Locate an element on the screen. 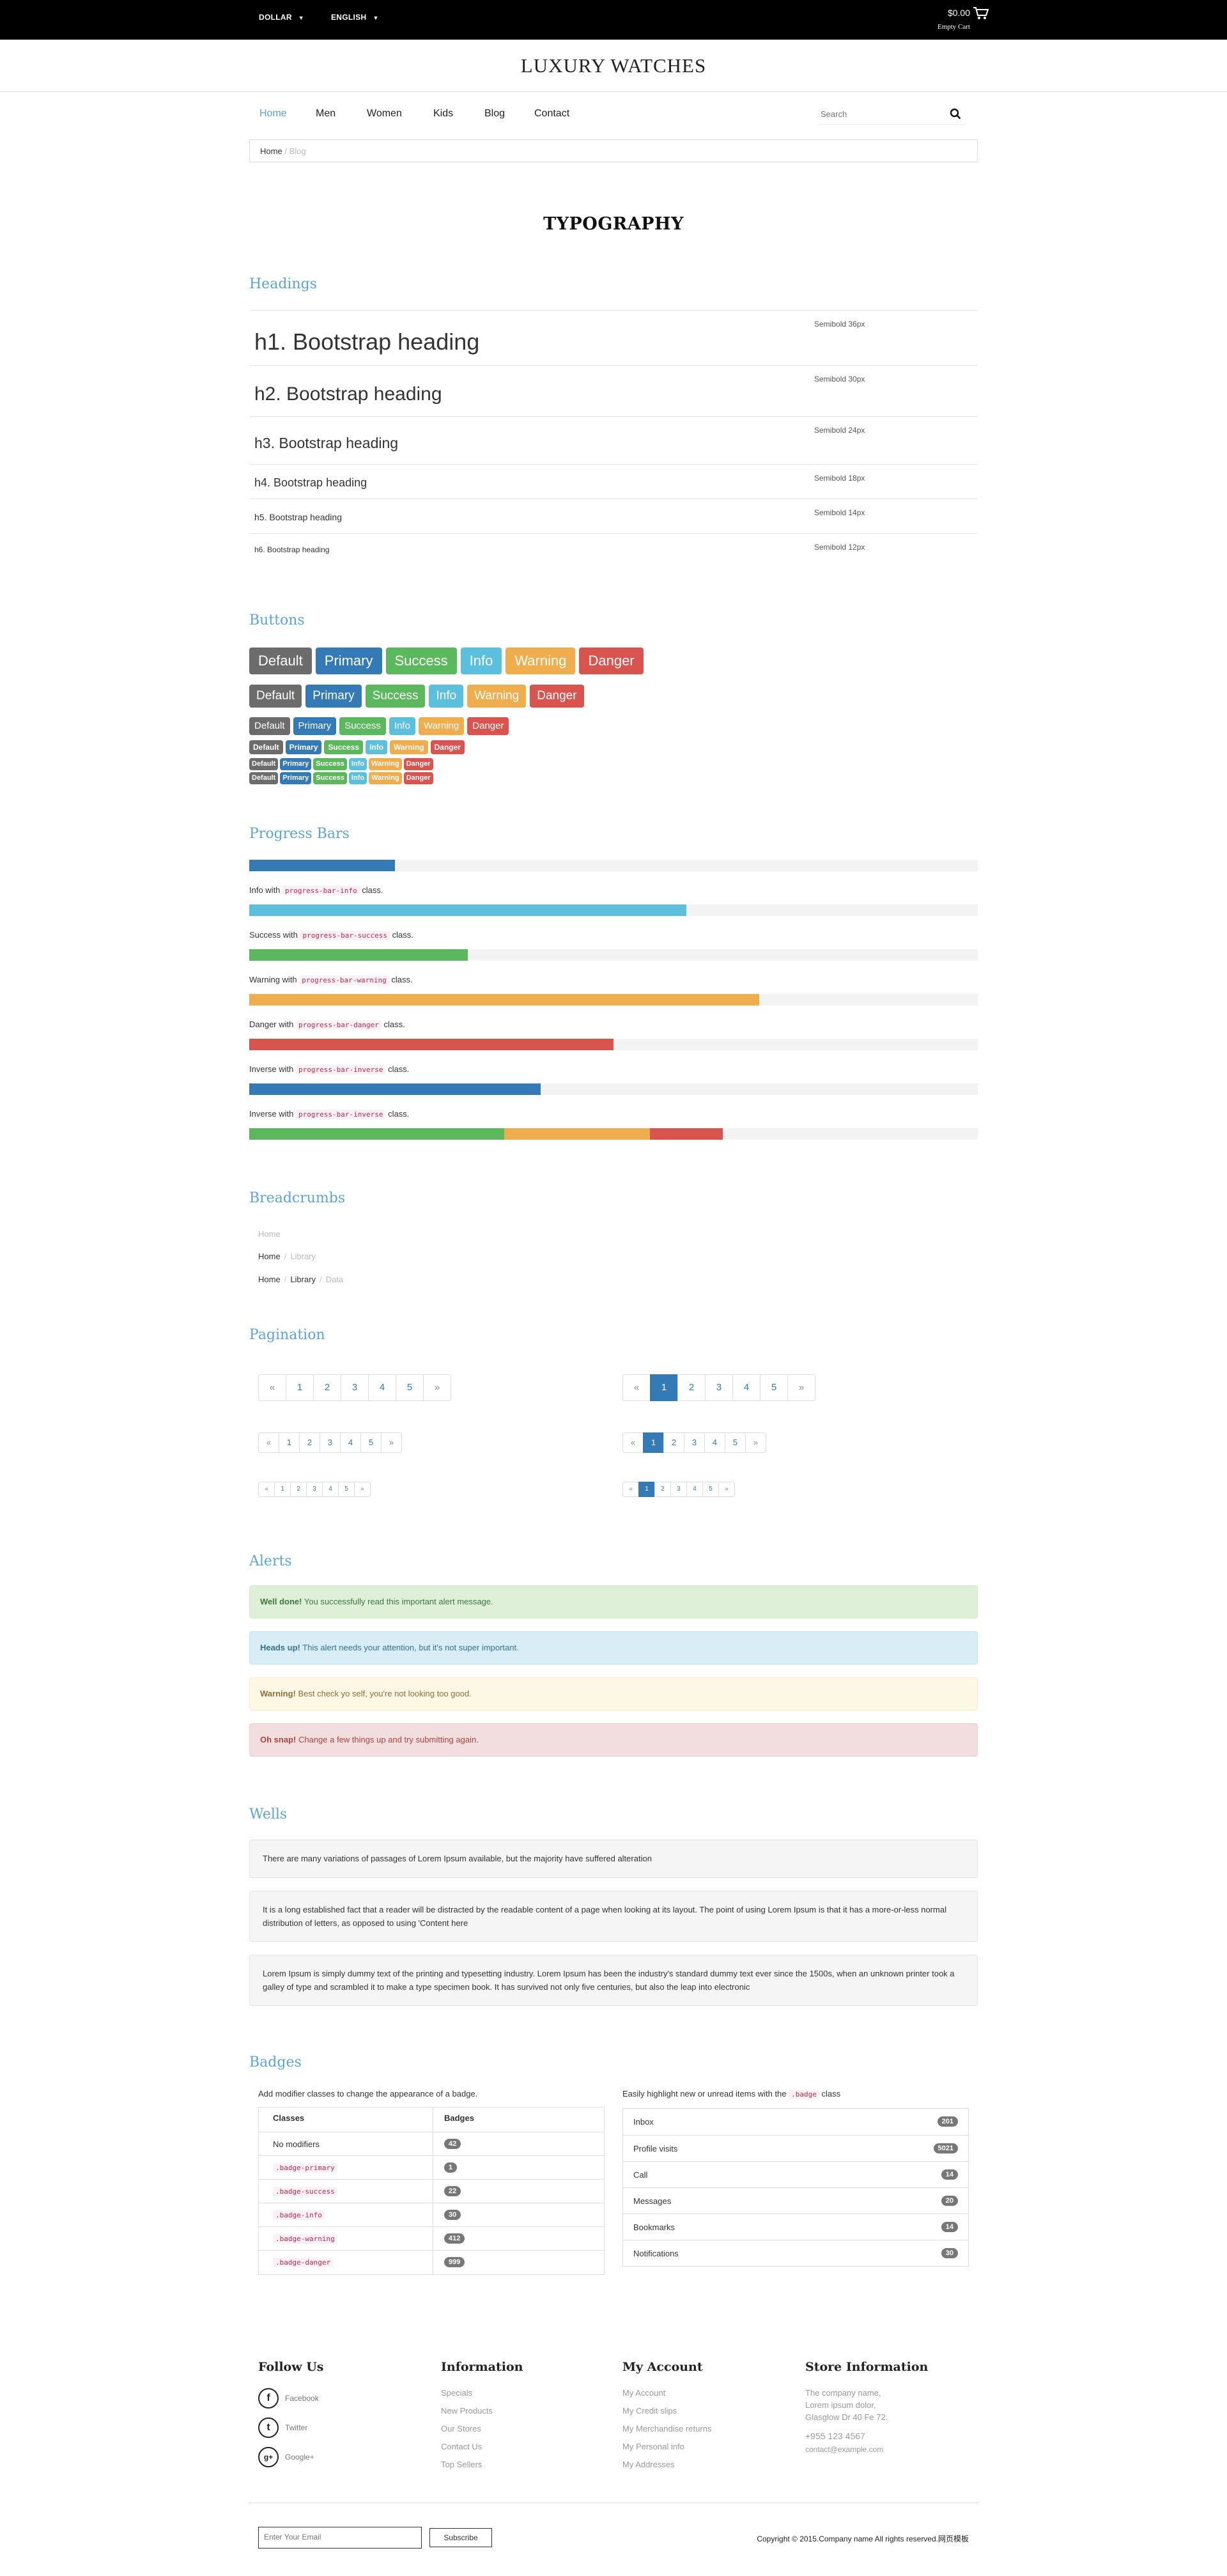 The image size is (1227, 2576). footer-link: Specials is located at coordinates (457, 2393).